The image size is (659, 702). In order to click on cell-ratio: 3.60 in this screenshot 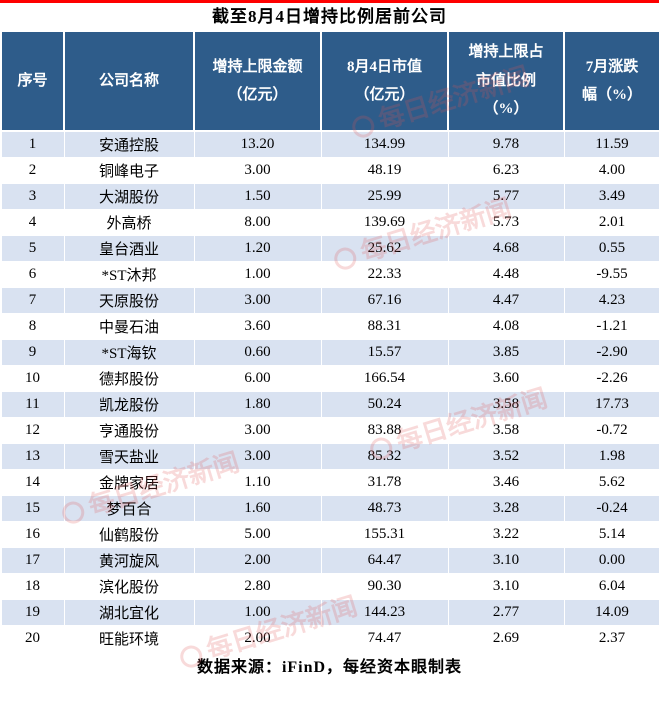, I will do `click(506, 378)`.